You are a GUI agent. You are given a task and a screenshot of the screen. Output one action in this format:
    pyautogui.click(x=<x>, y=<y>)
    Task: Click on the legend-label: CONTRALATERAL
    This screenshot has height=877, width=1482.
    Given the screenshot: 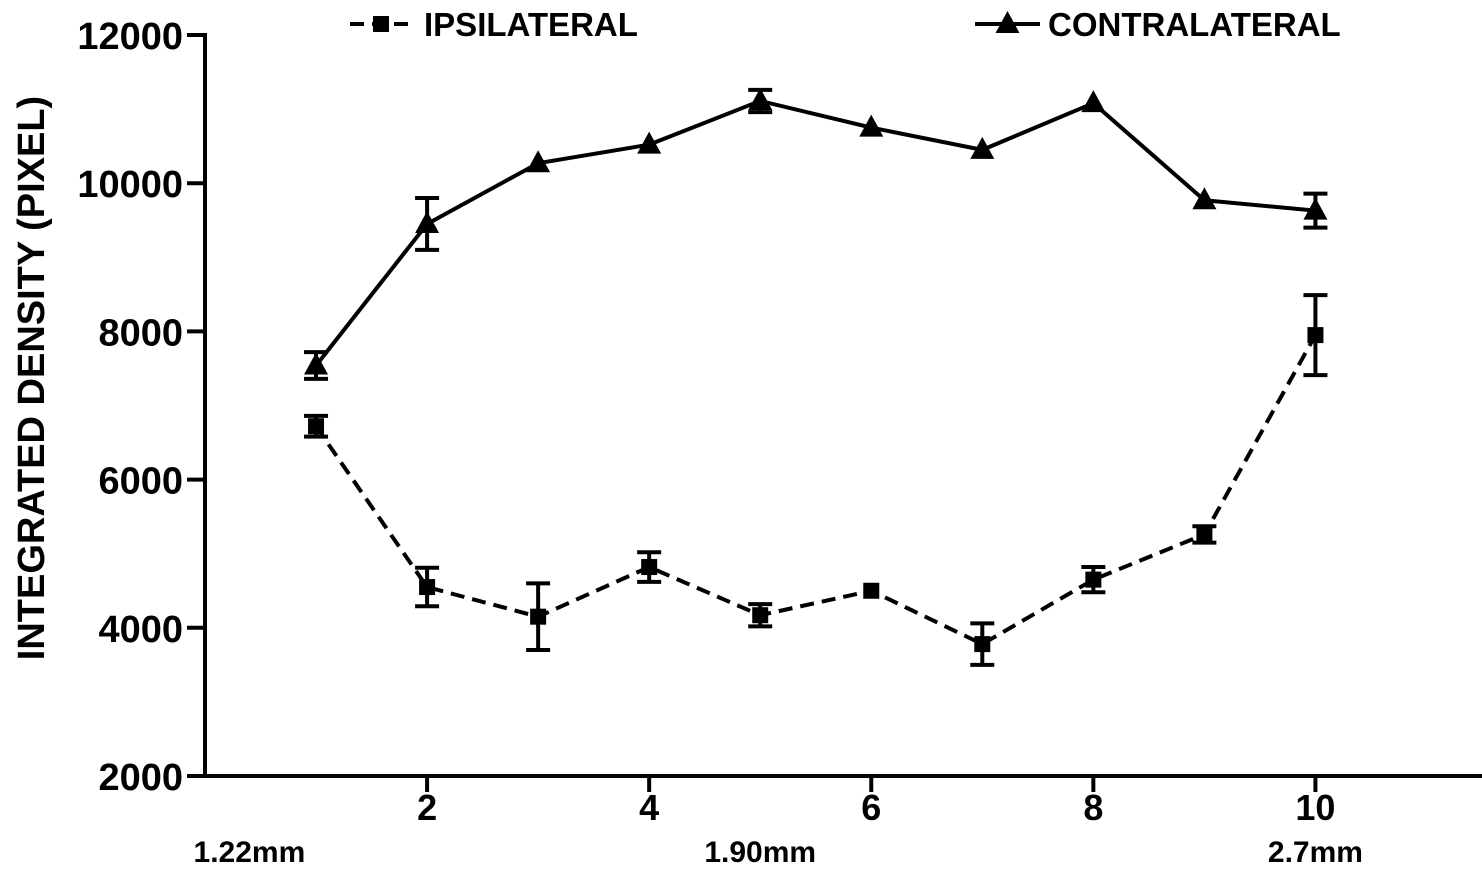 What is the action you would take?
    pyautogui.click(x=1194, y=24)
    